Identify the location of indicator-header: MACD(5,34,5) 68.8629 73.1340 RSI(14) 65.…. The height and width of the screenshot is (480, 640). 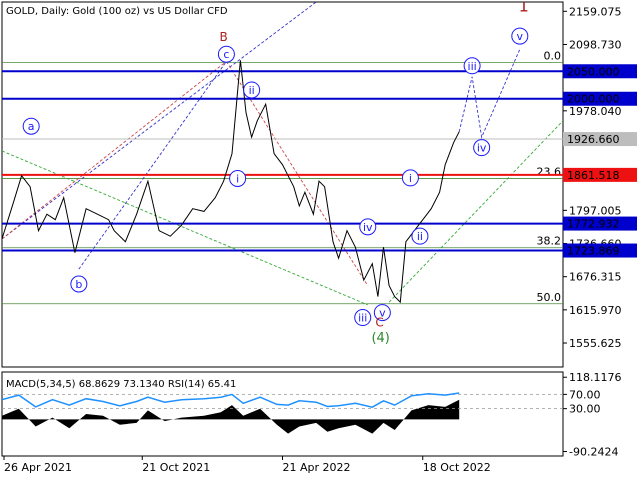
(121, 384).